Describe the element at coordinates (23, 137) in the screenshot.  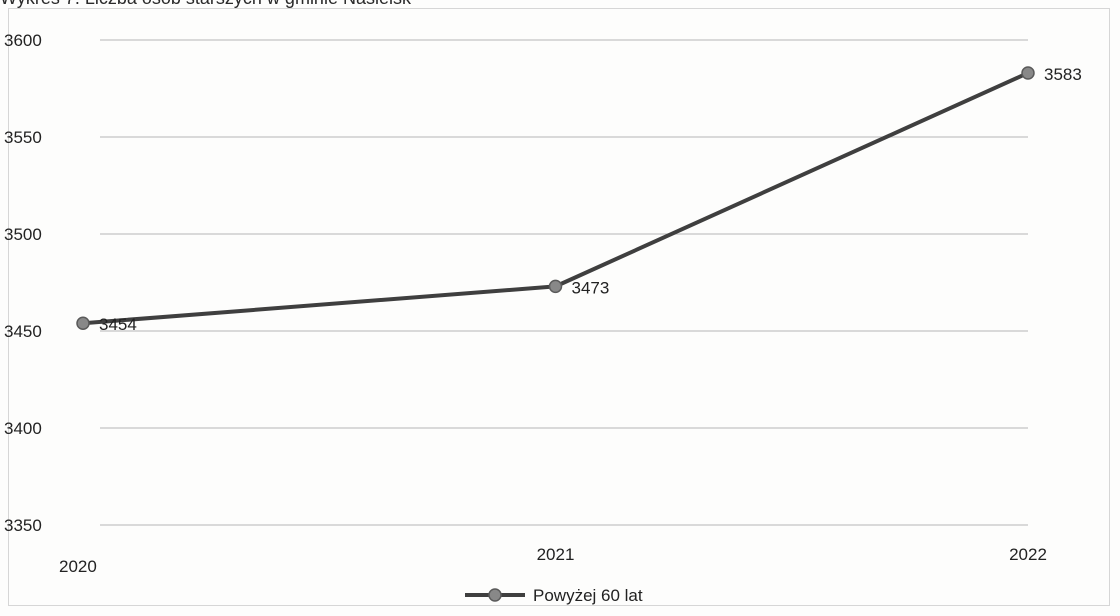
I see `y-tick-label: 3550` at that location.